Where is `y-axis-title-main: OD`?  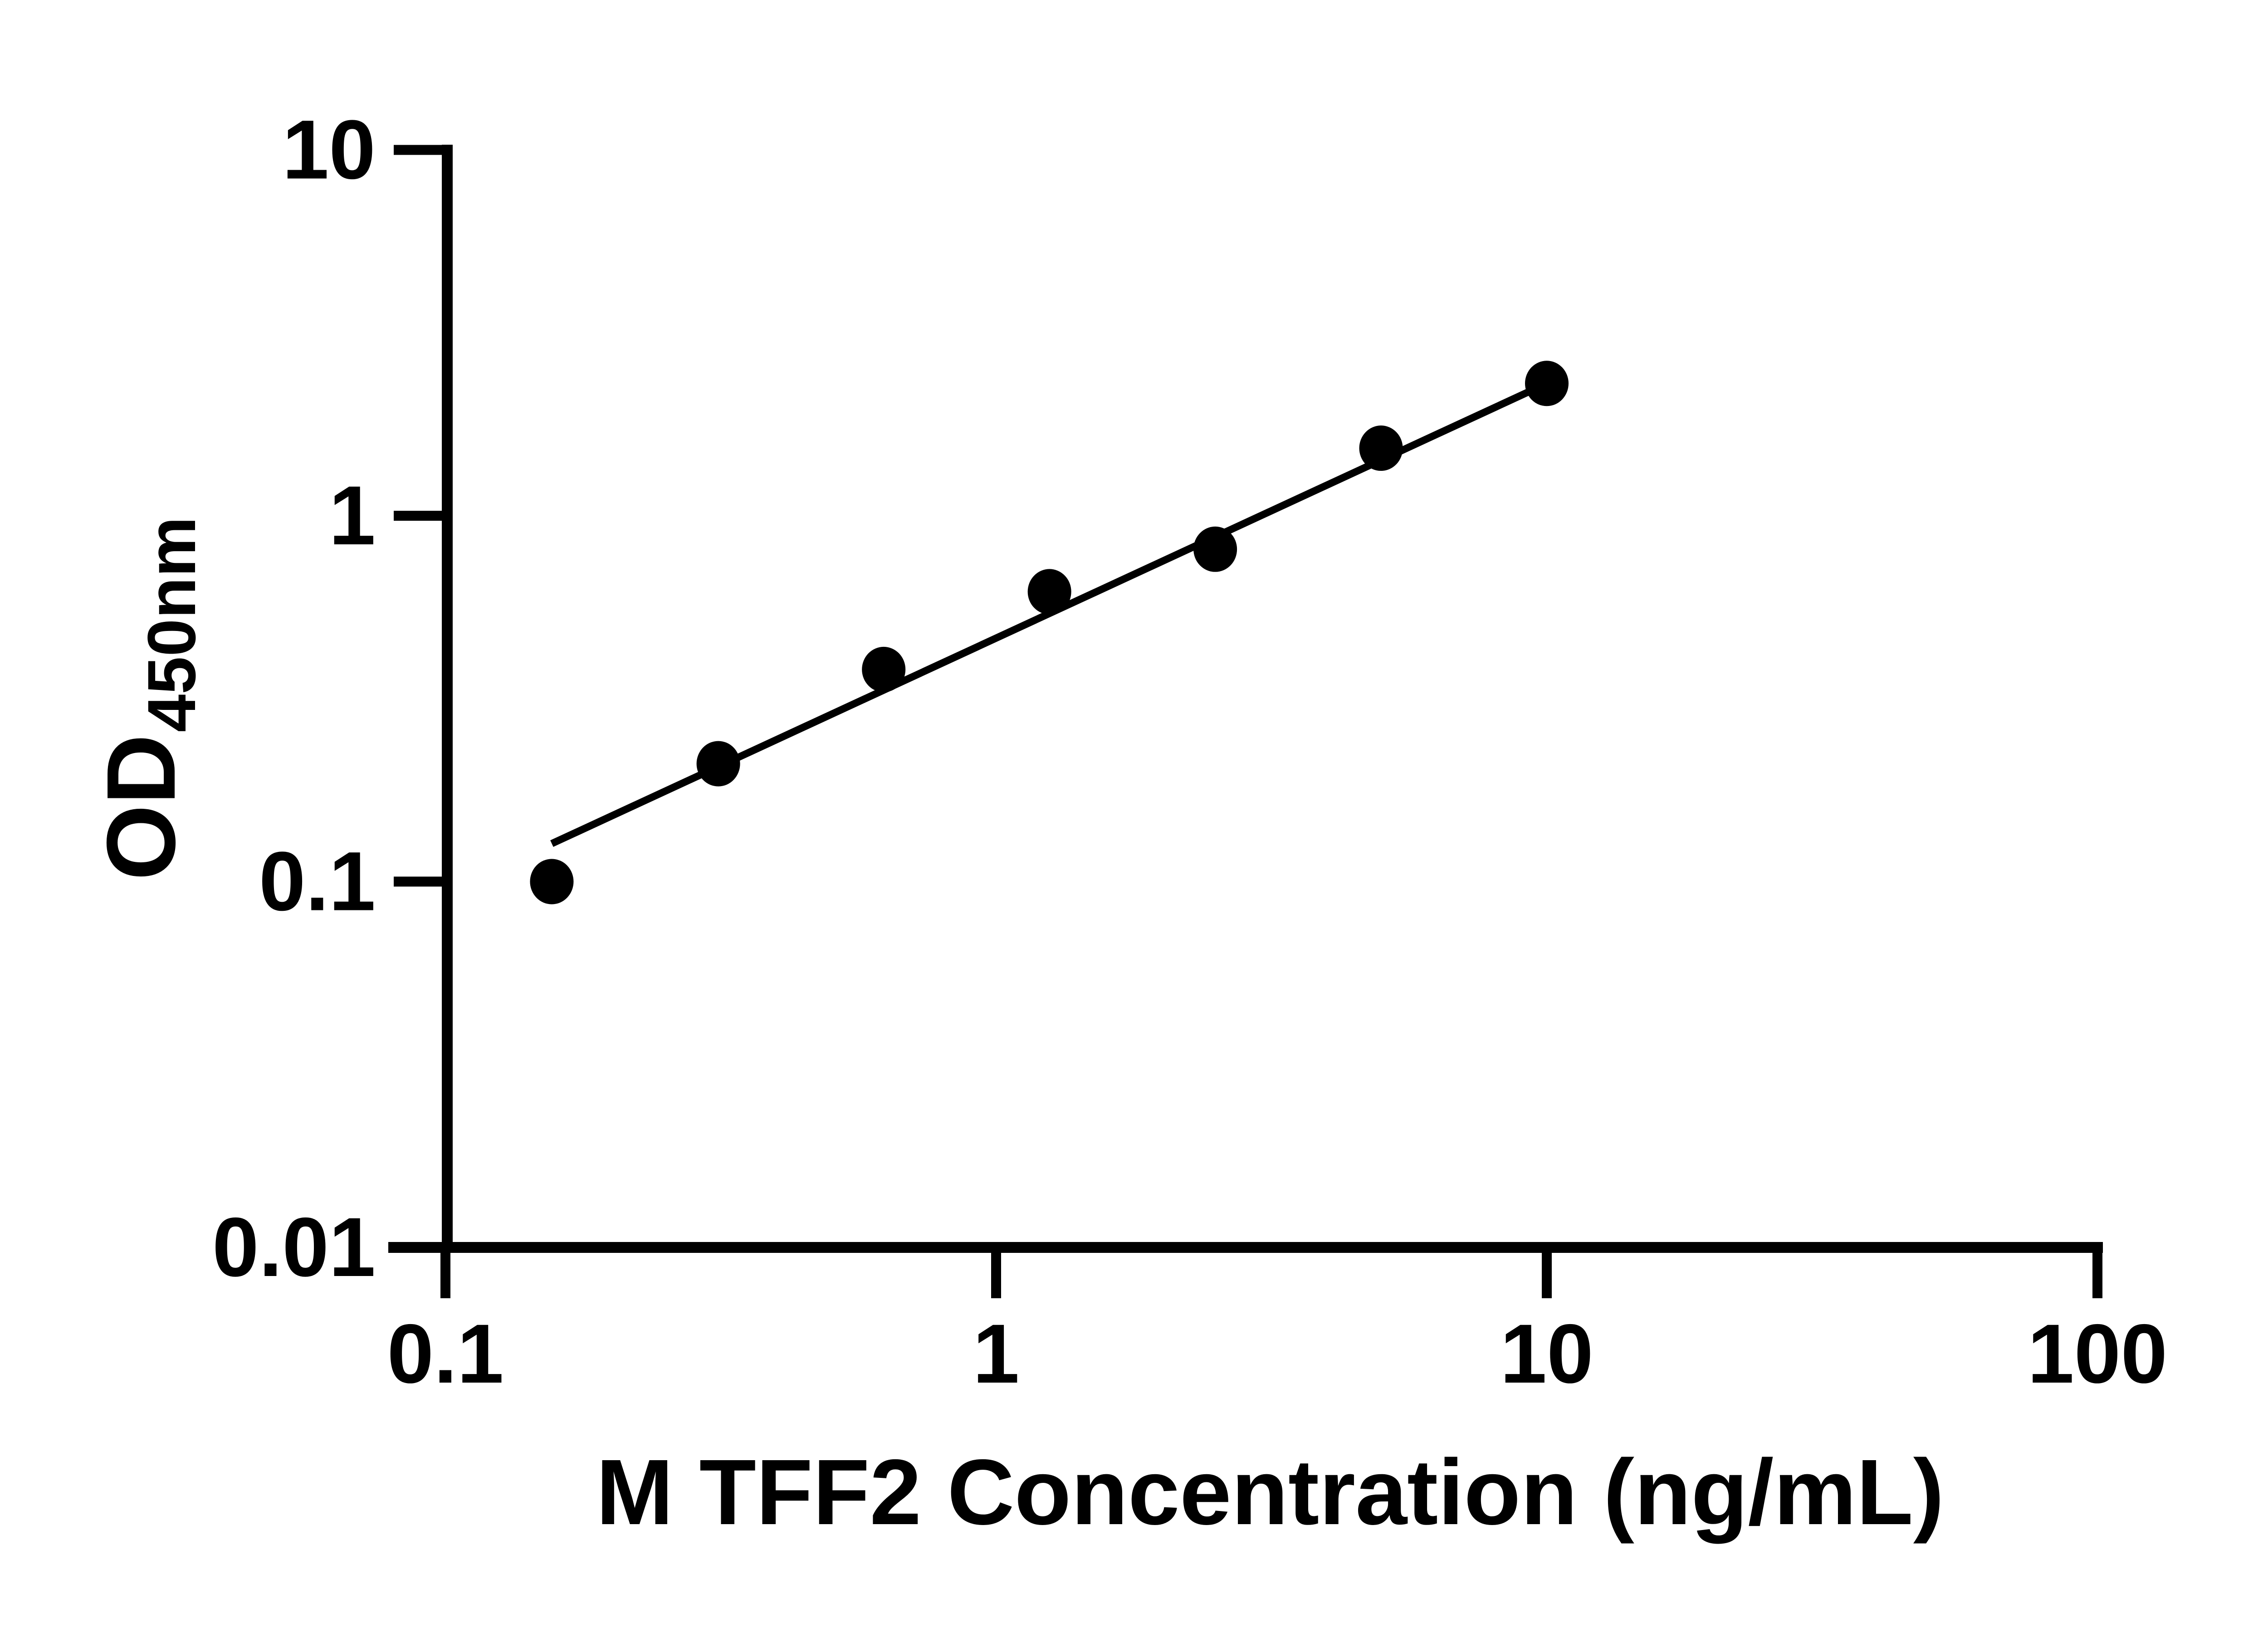
y-axis-title-main: OD is located at coordinates (141, 807).